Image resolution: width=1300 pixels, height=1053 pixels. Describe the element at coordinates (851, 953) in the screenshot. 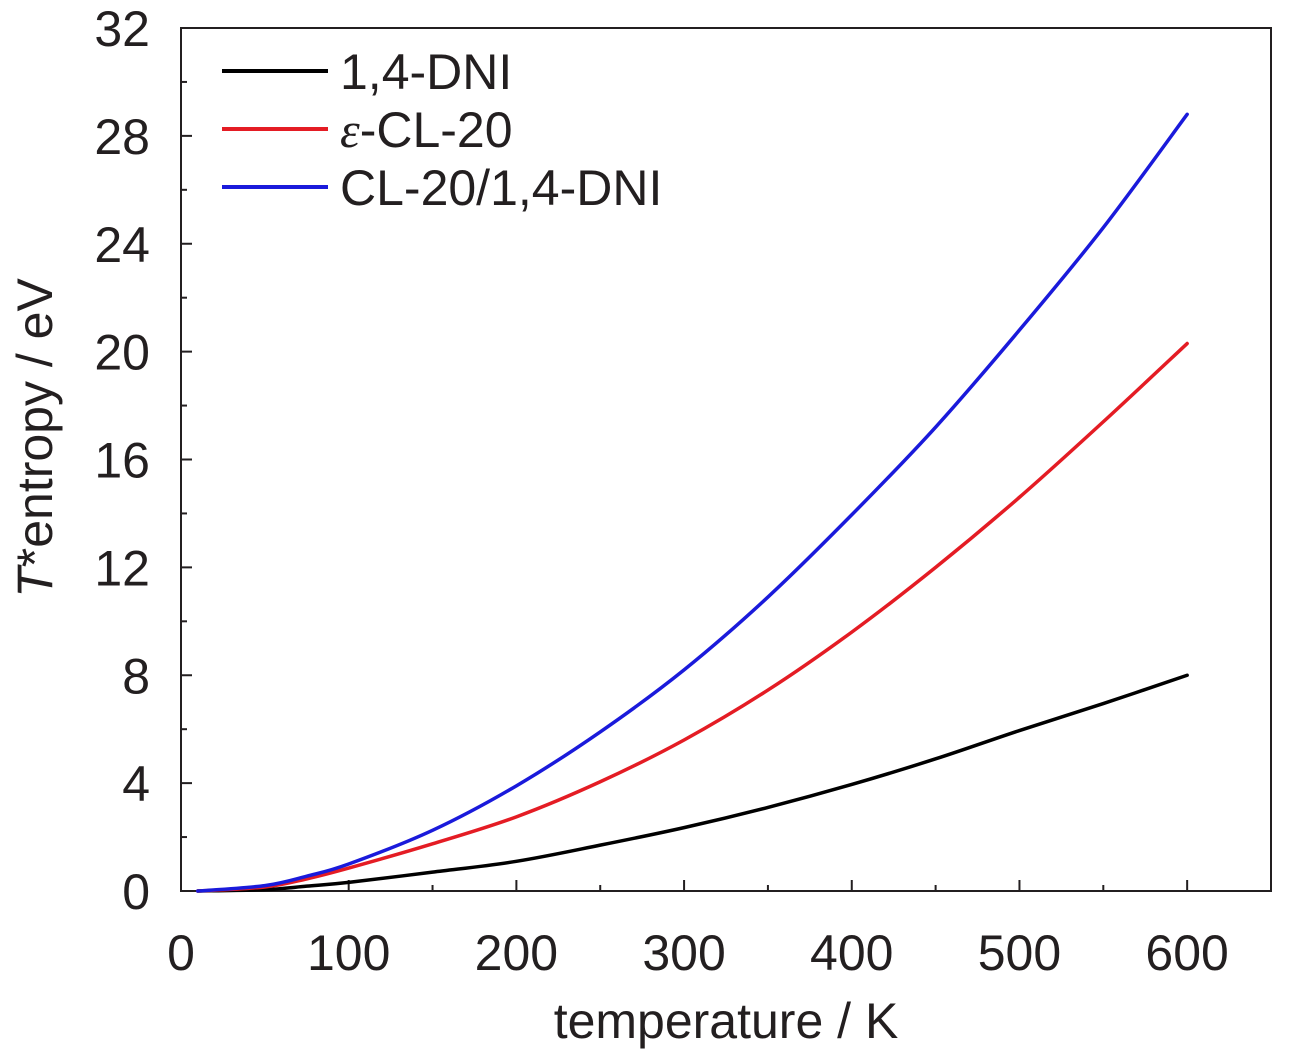

I see `x-tick-label: 400` at that location.